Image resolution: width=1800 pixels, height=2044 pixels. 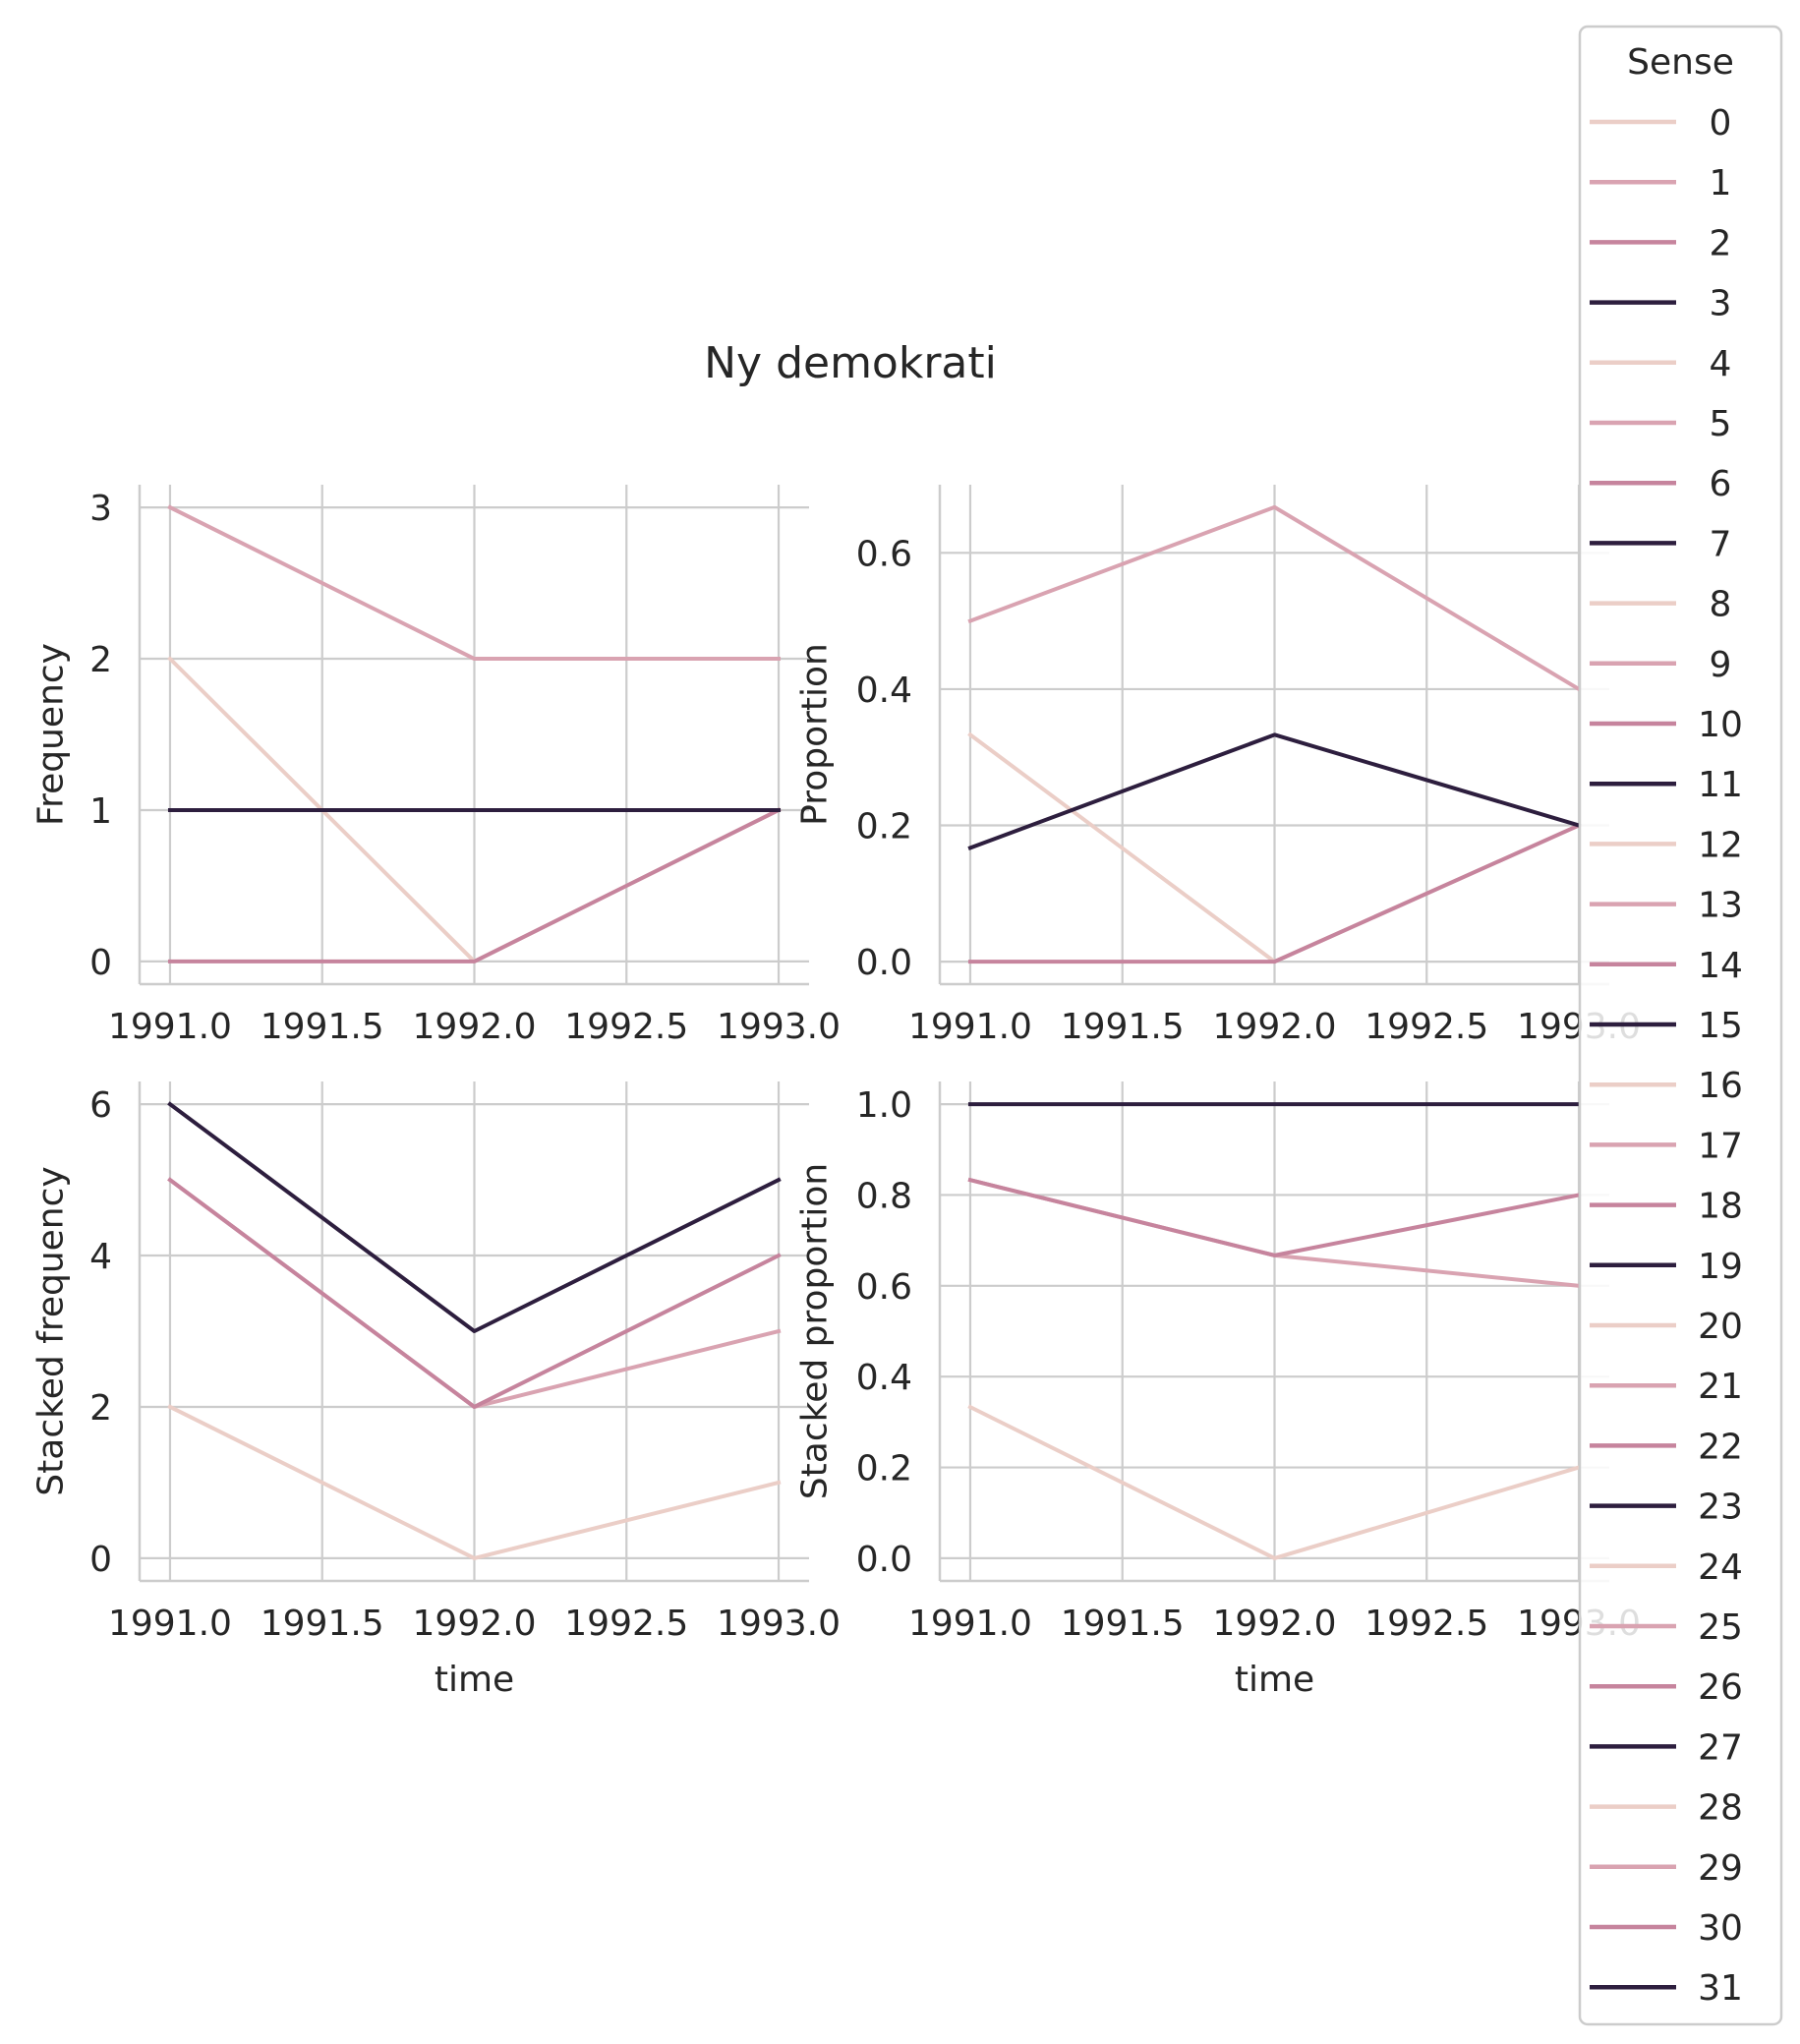 What do you see at coordinates (1720, 966) in the screenshot?
I see `legend-label-sense-14: 14` at bounding box center [1720, 966].